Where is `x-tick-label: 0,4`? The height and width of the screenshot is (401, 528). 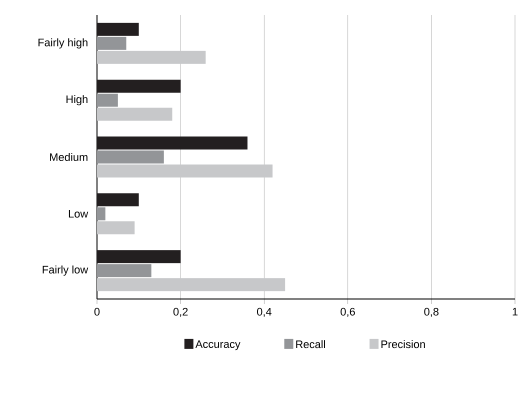
x-tick-label: 0,4 is located at coordinates (264, 312).